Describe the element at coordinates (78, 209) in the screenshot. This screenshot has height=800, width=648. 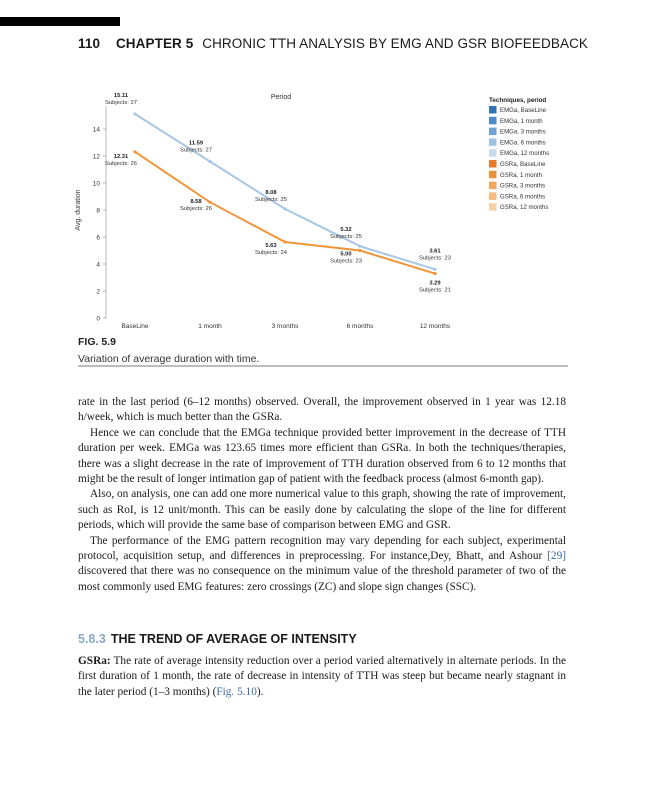
I see `y-axis-label: Avg. duration` at that location.